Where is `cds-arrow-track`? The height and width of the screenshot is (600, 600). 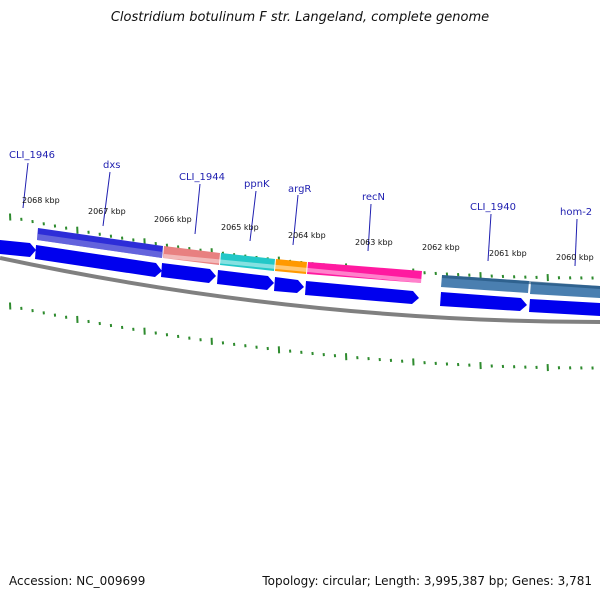 cds-arrow-track is located at coordinates (300, 278).